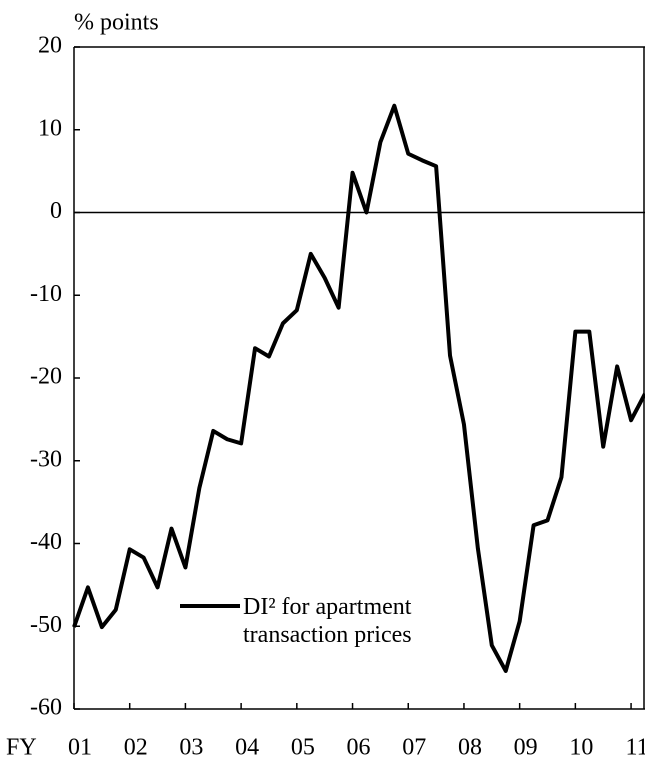  I want to click on y-tick-label: 10, so click(50, 128).